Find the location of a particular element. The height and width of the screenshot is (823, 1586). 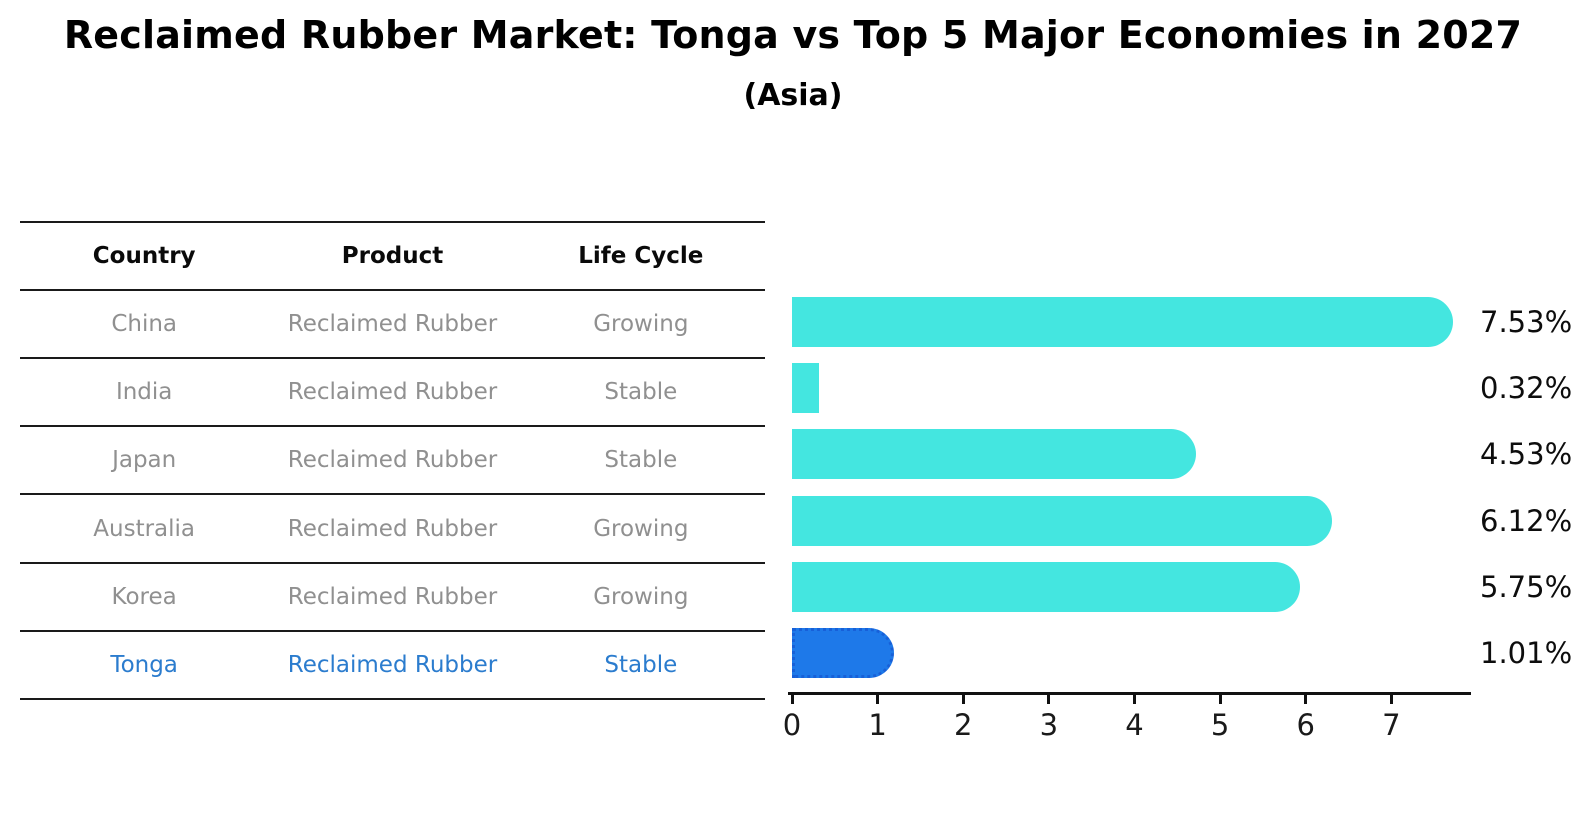

table-row: India Reclaimed Rubber Stable is located at coordinates (392, 393).